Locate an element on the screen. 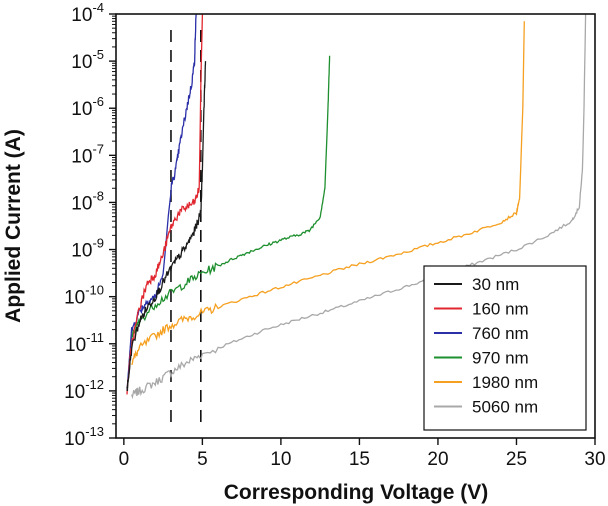  series-line-160-nm is located at coordinates (165, 204).